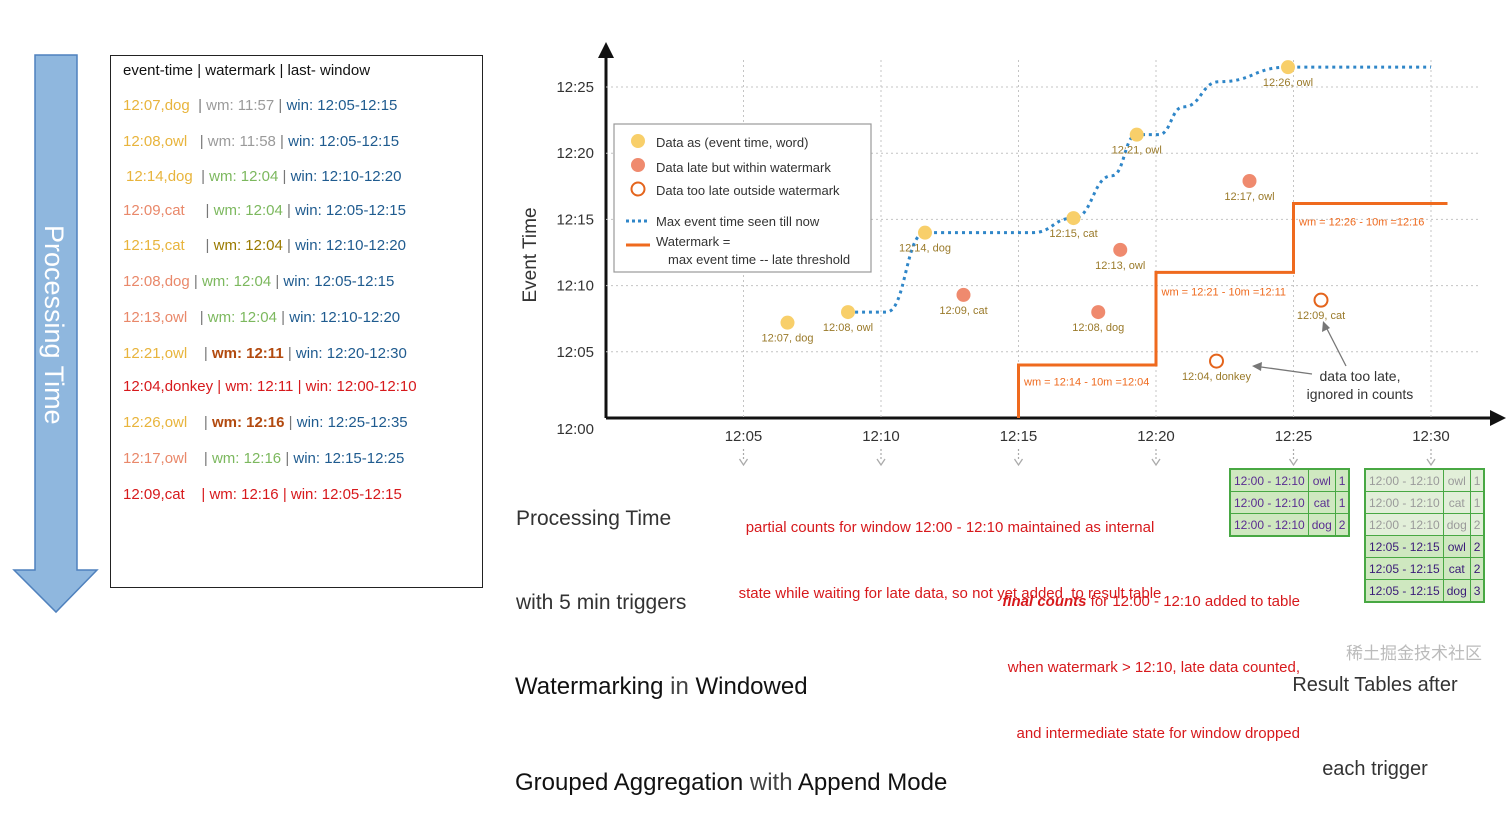  What do you see at coordinates (629, 782) in the screenshot?
I see `title-grouped-aggregation: Grouped Aggregation` at bounding box center [629, 782].